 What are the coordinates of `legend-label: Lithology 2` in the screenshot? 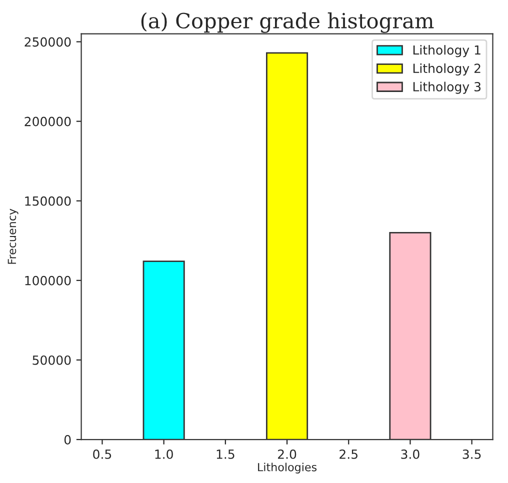 It's located at (446, 69).